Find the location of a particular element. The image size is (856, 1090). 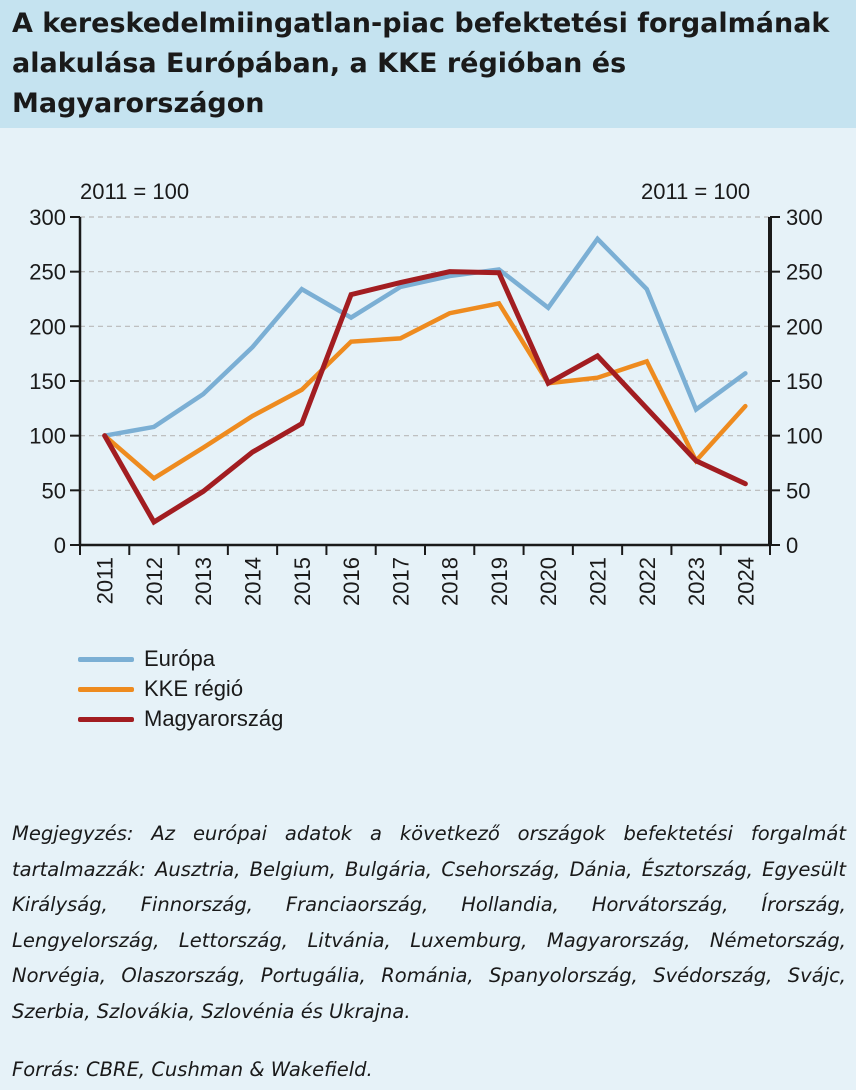

source-note: Forrás: CBRE, Cushman & Wakefield. is located at coordinates (192, 1069).